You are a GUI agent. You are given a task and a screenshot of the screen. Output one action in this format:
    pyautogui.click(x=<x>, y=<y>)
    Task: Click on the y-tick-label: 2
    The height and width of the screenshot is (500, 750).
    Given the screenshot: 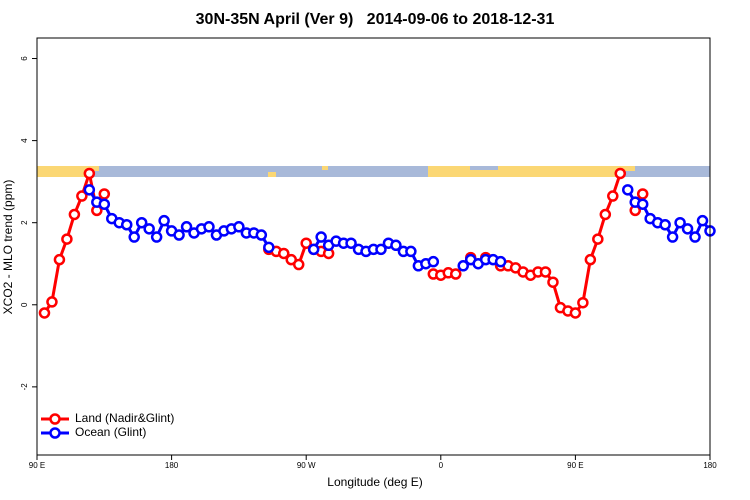 What is the action you would take?
    pyautogui.click(x=24, y=222)
    